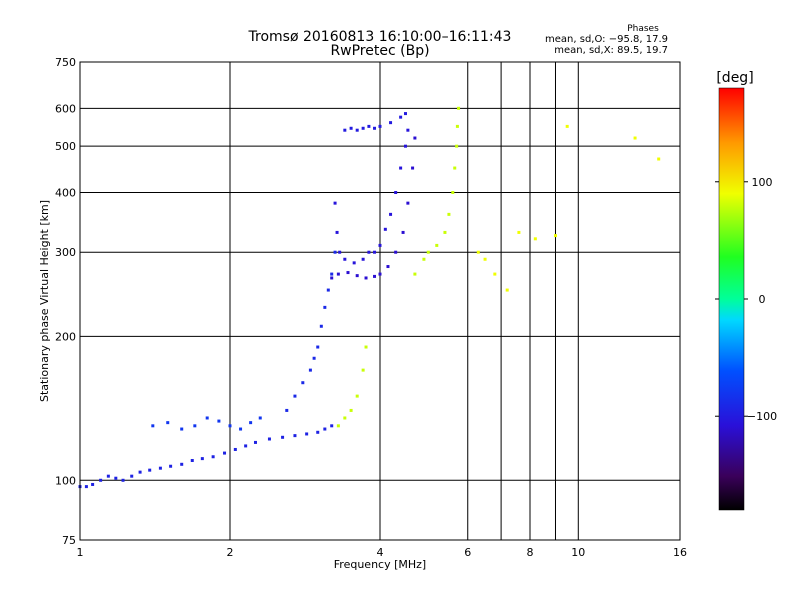 The height and width of the screenshot is (600, 800). I want to click on colorbar, so click(731, 299).